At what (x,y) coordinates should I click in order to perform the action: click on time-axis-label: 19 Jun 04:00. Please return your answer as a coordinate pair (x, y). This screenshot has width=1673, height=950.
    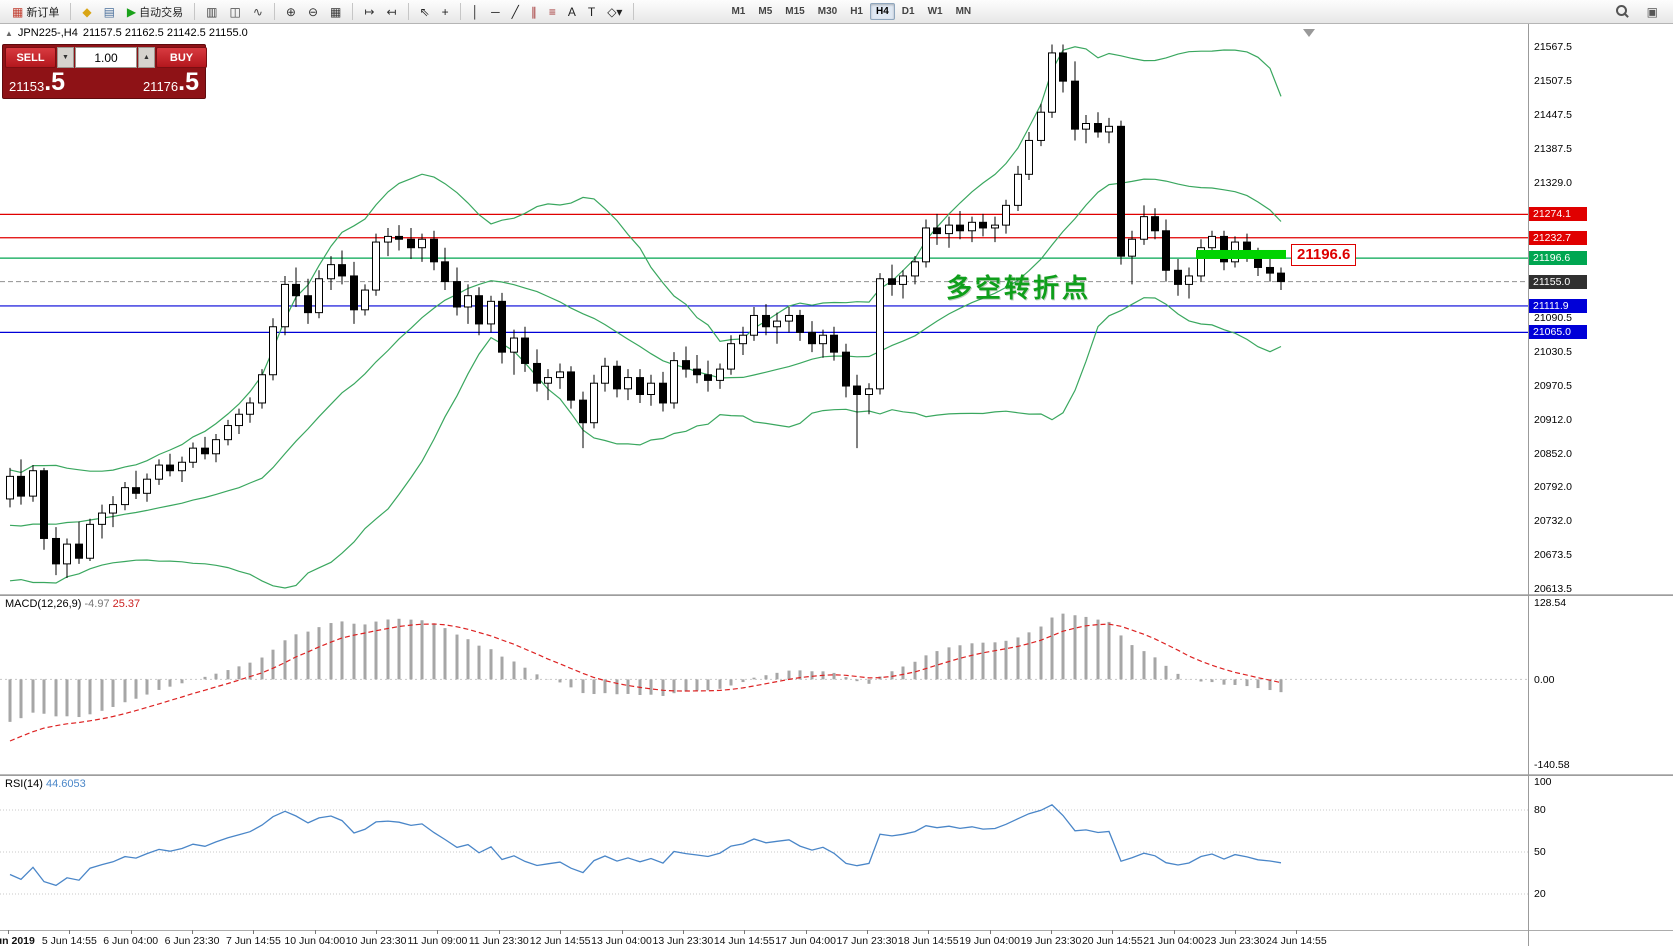
    Looking at the image, I should click on (989, 941).